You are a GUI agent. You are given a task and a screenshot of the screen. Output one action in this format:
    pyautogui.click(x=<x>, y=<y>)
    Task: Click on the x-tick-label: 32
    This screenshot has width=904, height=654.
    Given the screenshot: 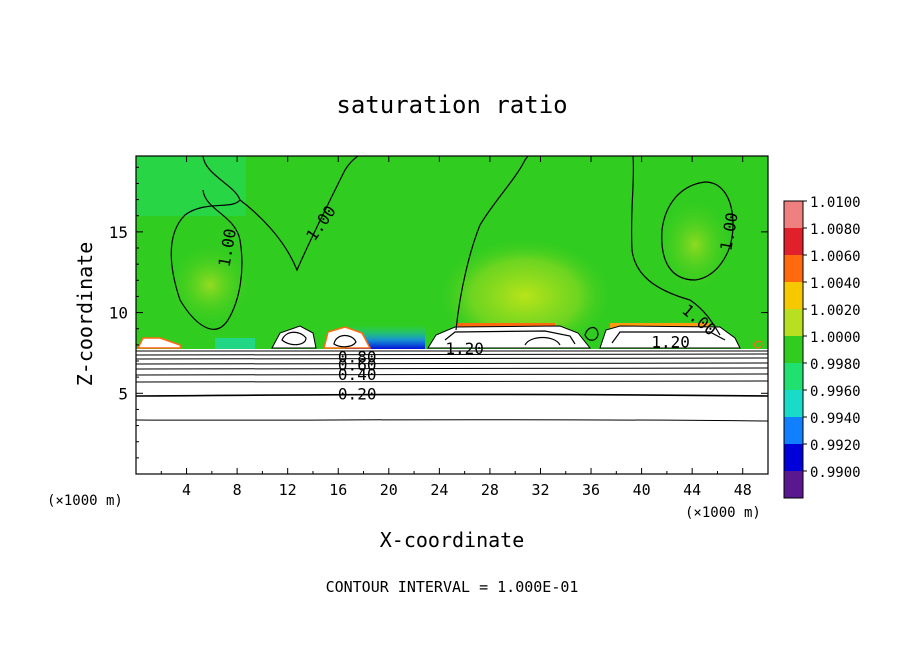 What is the action you would take?
    pyautogui.click(x=540, y=490)
    